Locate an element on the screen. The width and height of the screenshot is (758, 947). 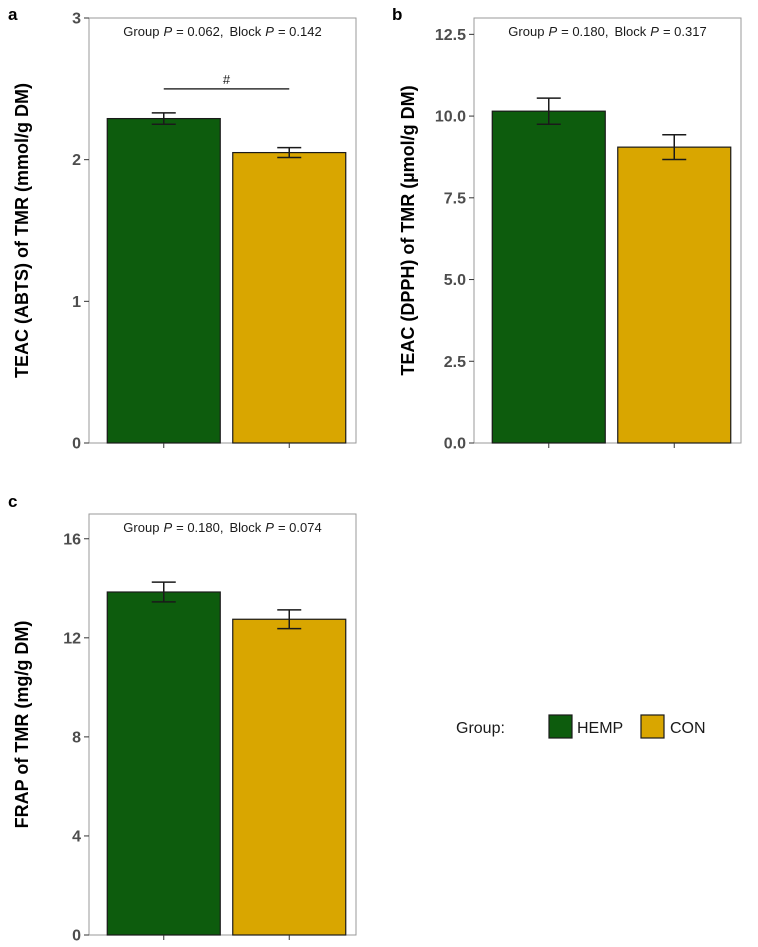
y-axis-label: TEAC (DPPH) of TMR (µmol/g DM) is located at coordinates (408, 230).